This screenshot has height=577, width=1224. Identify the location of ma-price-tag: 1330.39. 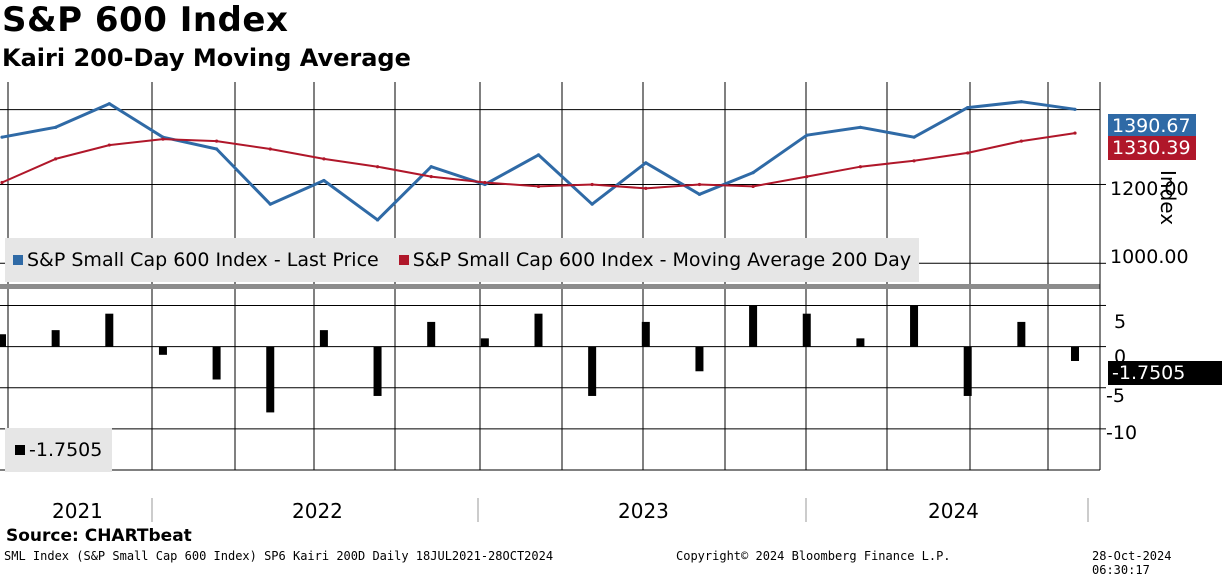
(1152, 148).